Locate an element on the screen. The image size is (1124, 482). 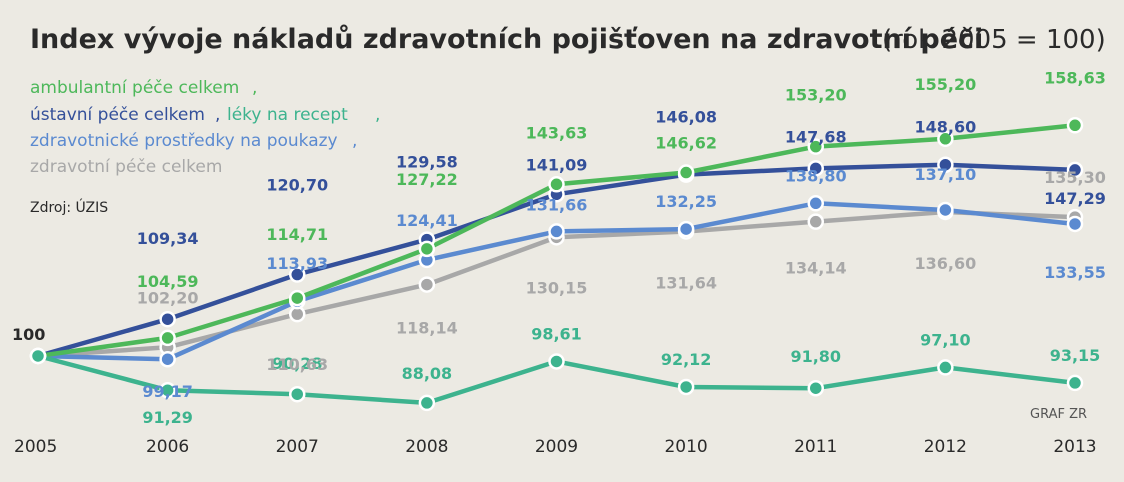
x-tick-label: 2013 is located at coordinates (1074, 447).